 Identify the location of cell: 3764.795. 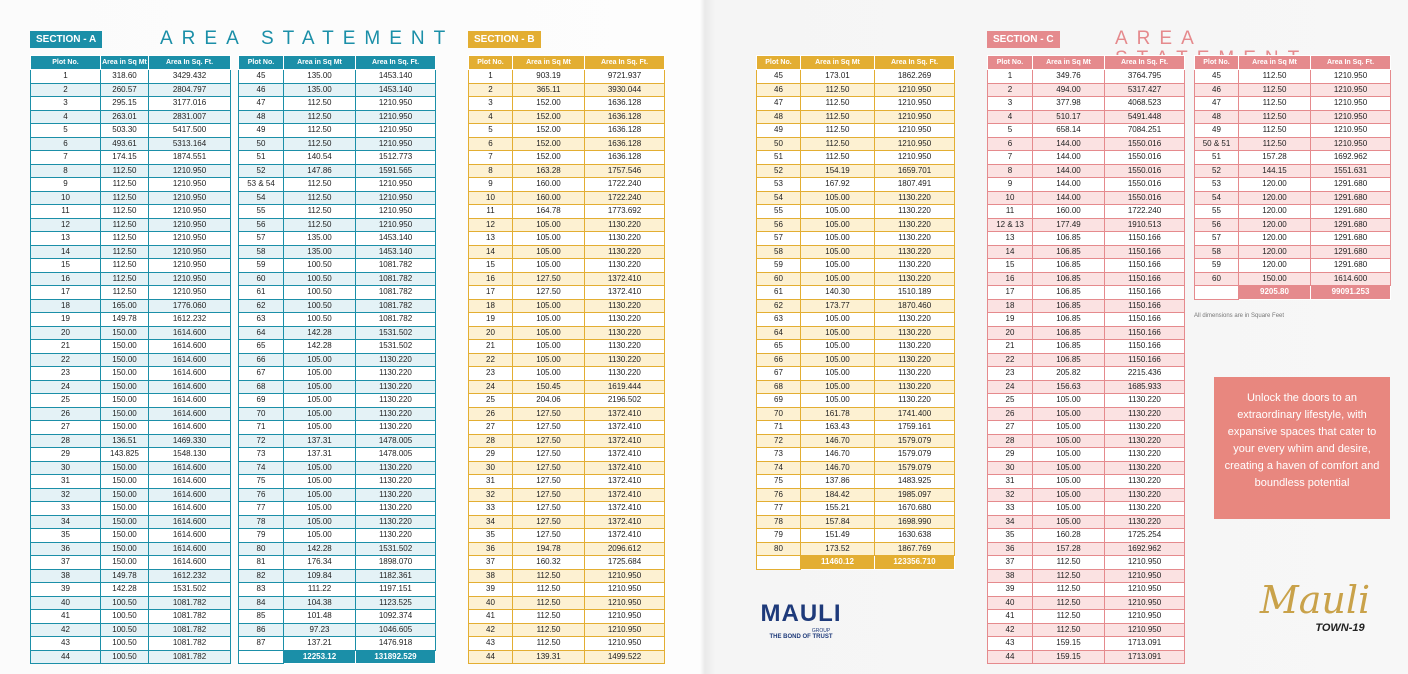
(1144, 76).